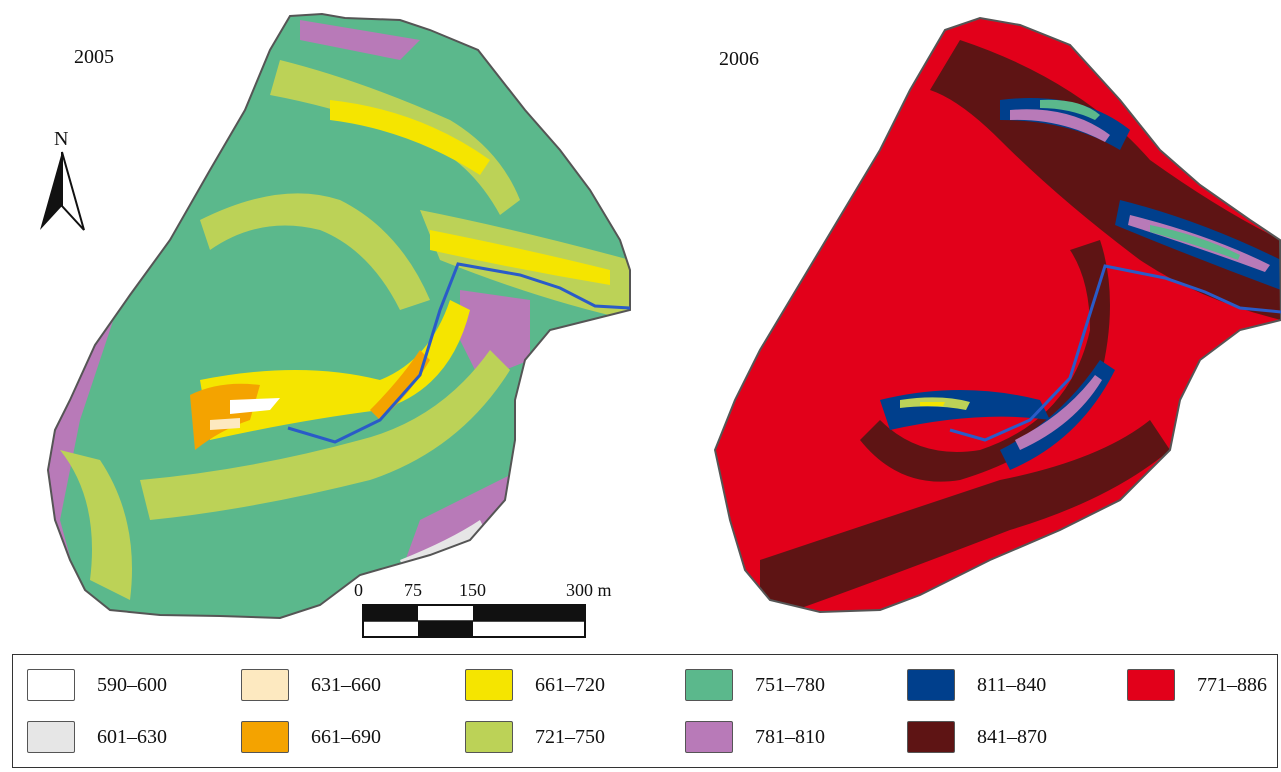 The width and height of the screenshot is (1281, 772). I want to click on legend-label-590-600: 590–600, so click(132, 684).